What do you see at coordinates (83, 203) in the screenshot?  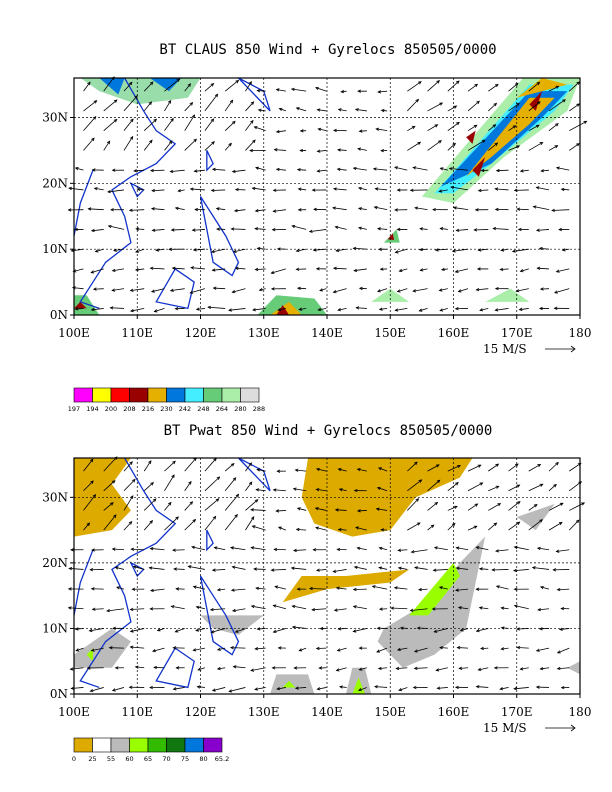 I see `coastline` at bounding box center [83, 203].